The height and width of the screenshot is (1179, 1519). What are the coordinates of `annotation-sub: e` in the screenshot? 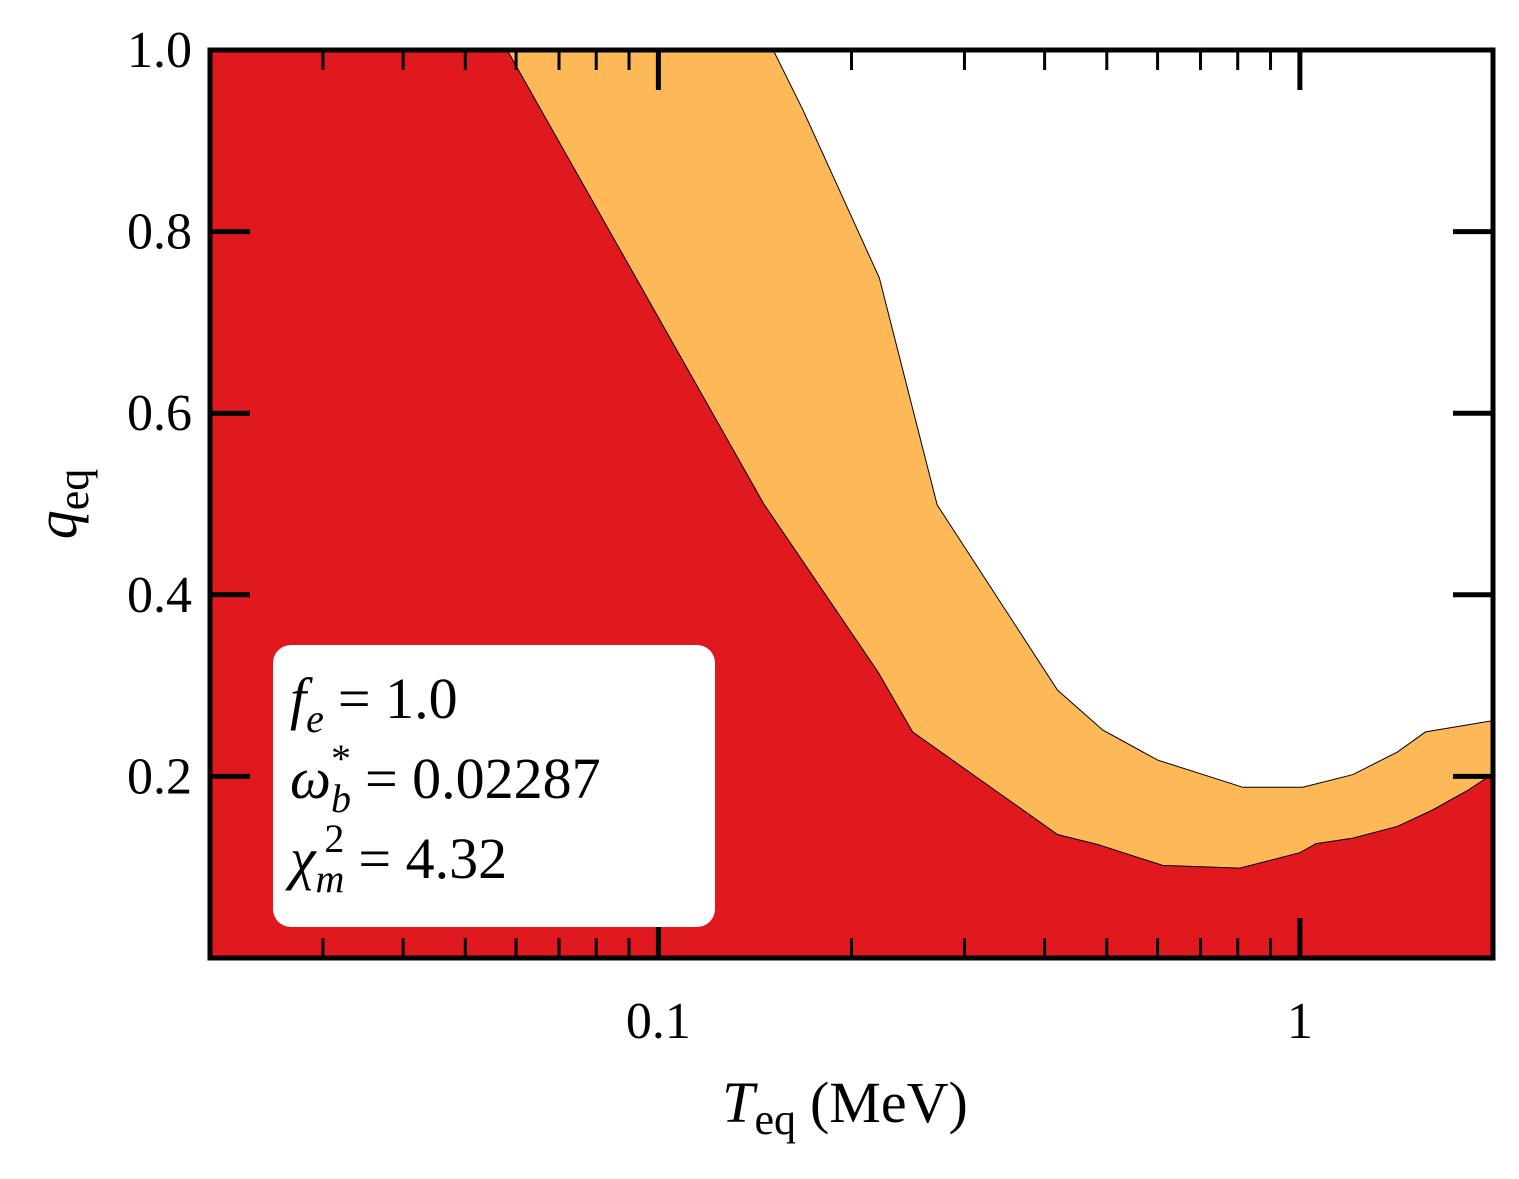 It's located at (315, 718).